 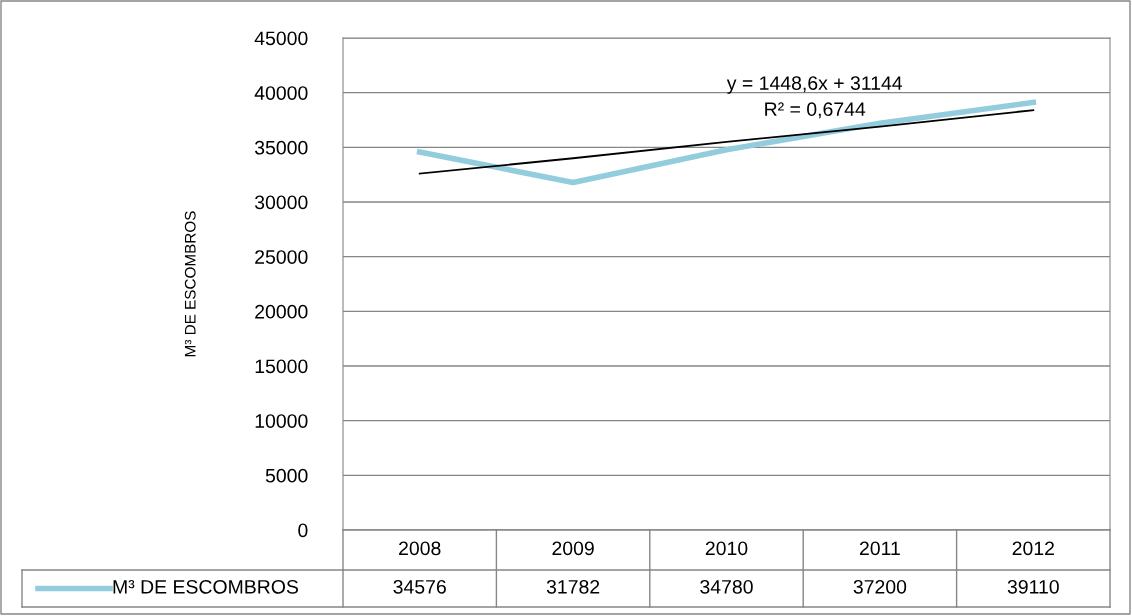 I want to click on y-tick-label: 10000, so click(x=281, y=421).